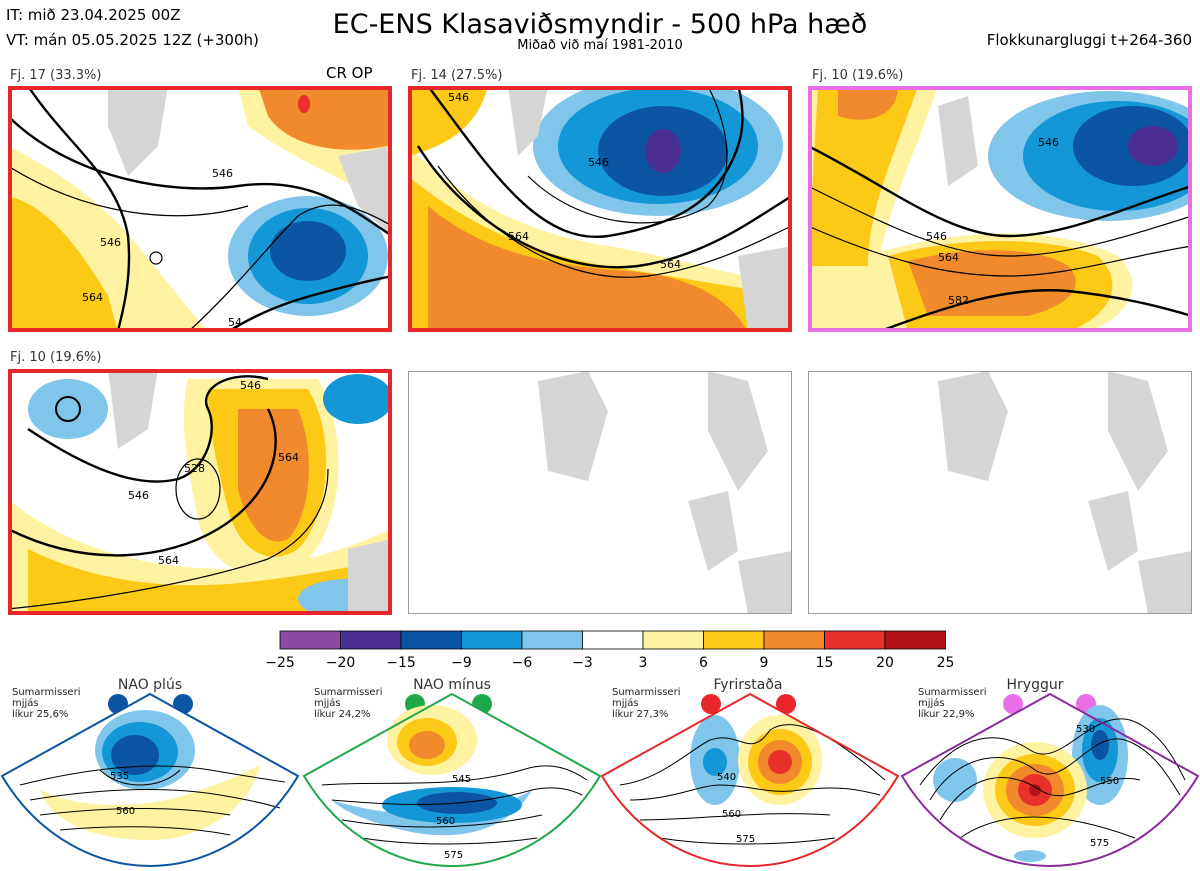  Describe the element at coordinates (46, 703) in the screenshot. I see `regime-1-note: Sumarmisseri mjjás líkur 25,6%` at that location.